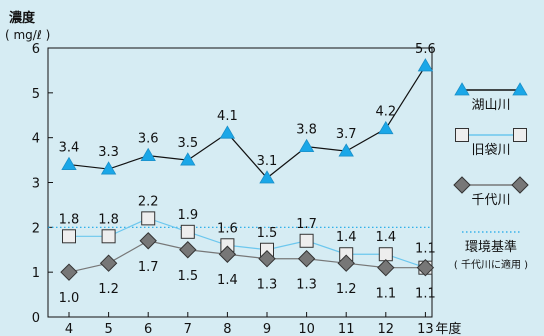 This screenshot has height=336, width=544. Describe the element at coordinates (227, 329) in the screenshot. I see `x-tick-label: 8` at that location.